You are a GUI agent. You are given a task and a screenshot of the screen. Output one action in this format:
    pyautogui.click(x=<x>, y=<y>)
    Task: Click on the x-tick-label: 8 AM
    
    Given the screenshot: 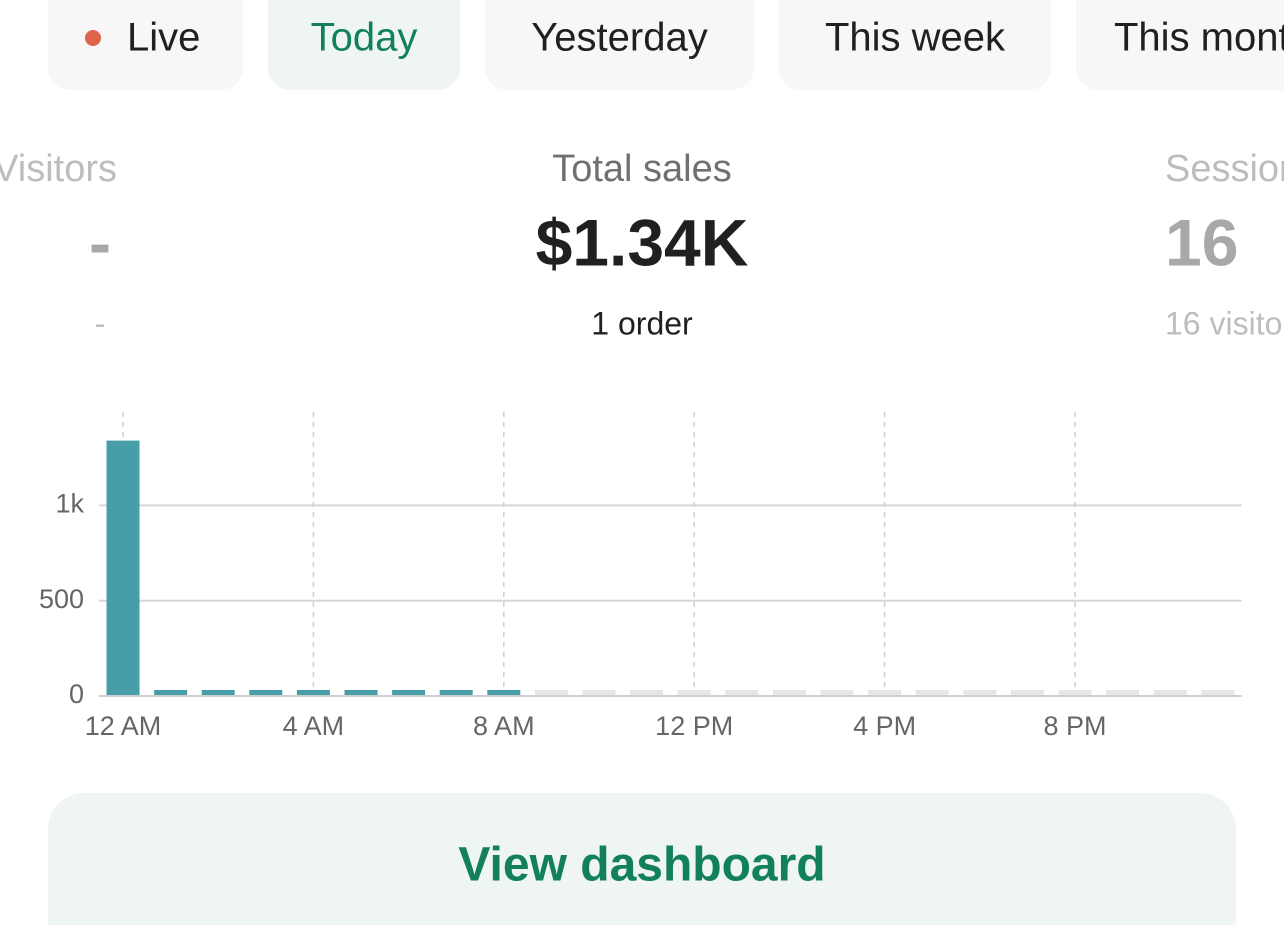 What is the action you would take?
    pyautogui.click(x=504, y=726)
    